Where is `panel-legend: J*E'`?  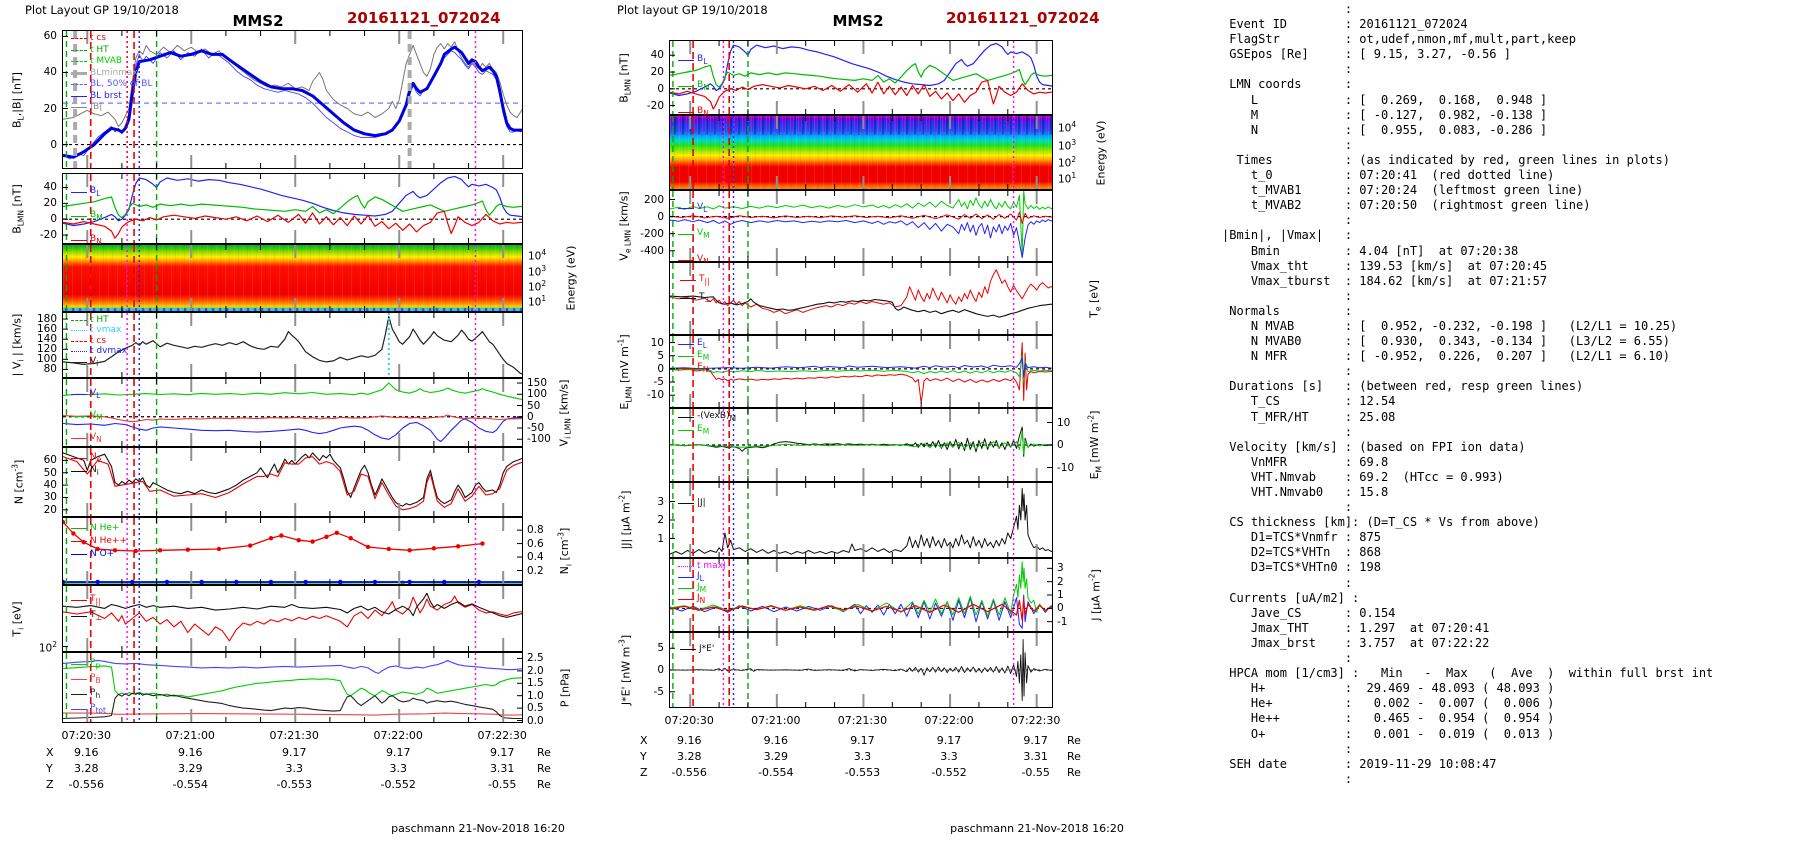
panel-legend: J*E' is located at coordinates (697, 649).